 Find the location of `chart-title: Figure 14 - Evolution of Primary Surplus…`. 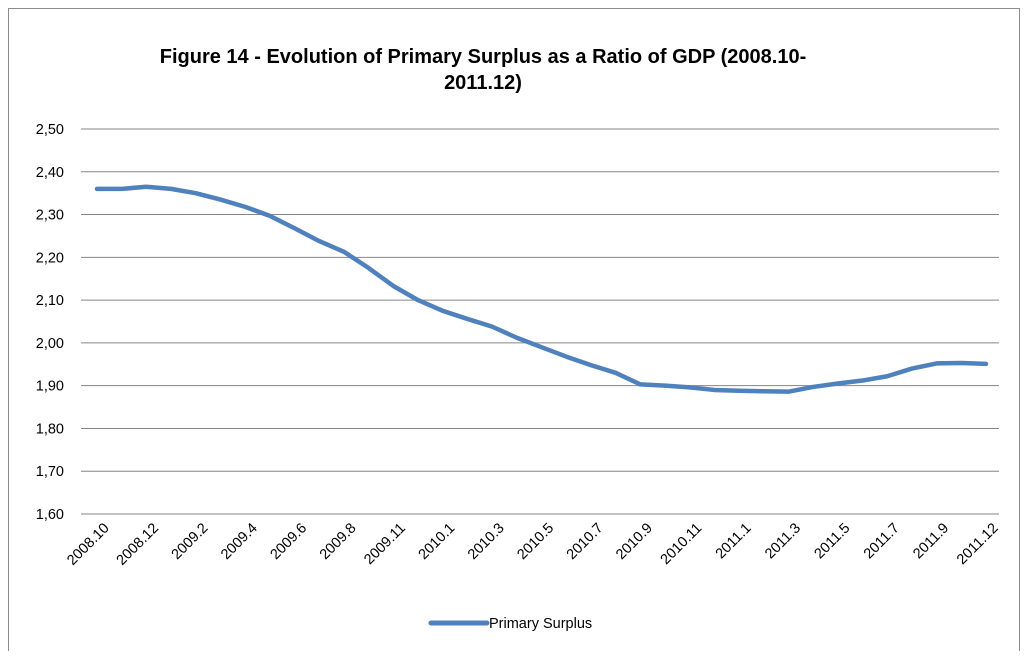

chart-title: Figure 14 - Evolution of Primary Surplus… is located at coordinates (483, 70).